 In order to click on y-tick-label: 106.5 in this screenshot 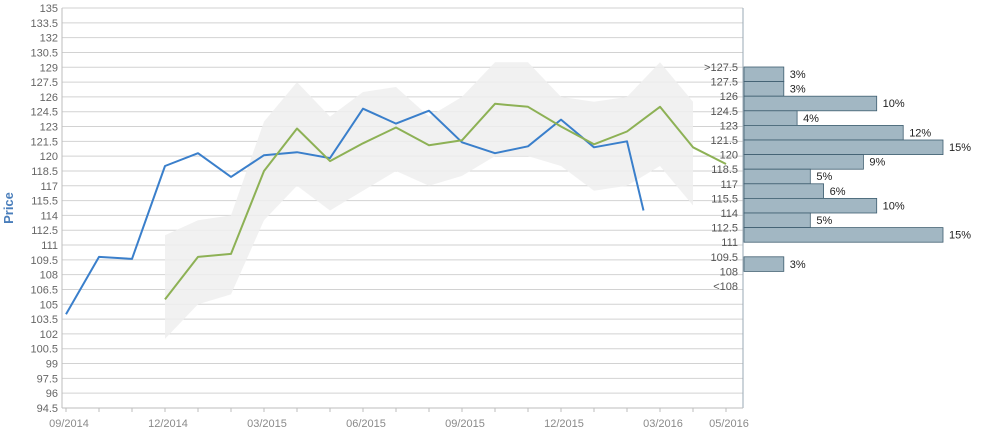, I will do `click(44, 290)`.